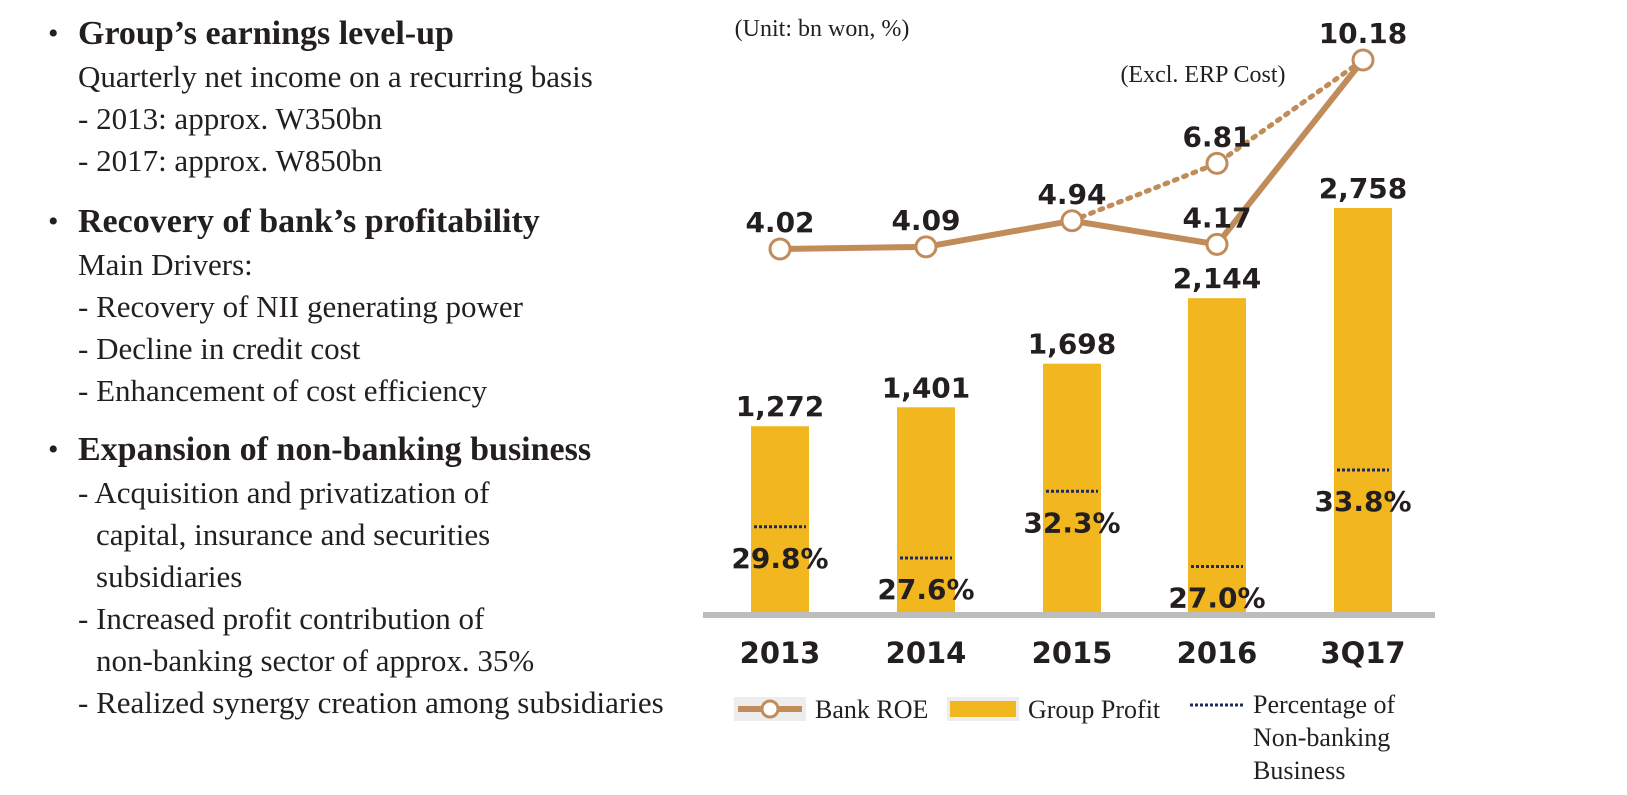  I want to click on nonbank-value-label: 32.3%, so click(1071, 522).